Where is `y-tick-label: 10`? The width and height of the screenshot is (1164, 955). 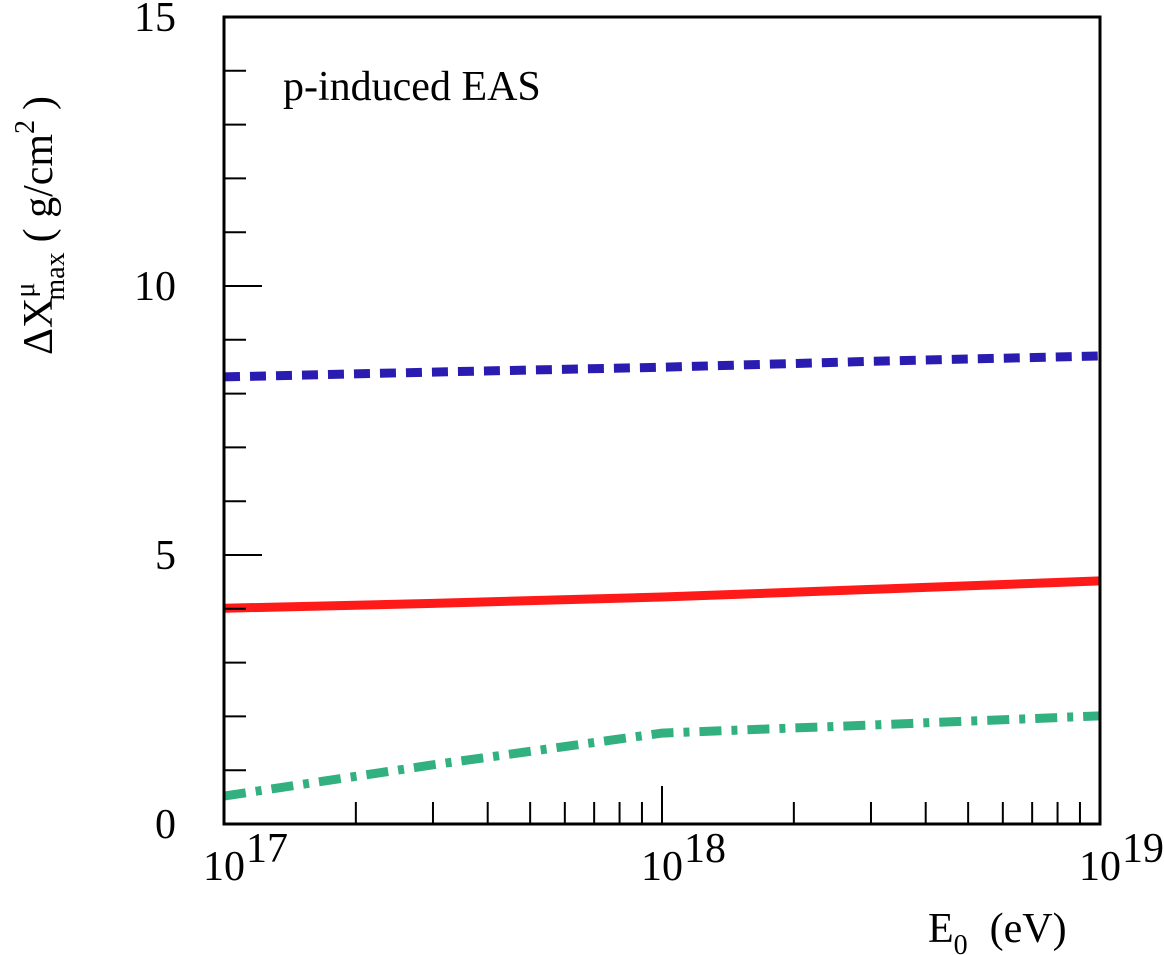 y-tick-label: 10 is located at coordinates (155, 287).